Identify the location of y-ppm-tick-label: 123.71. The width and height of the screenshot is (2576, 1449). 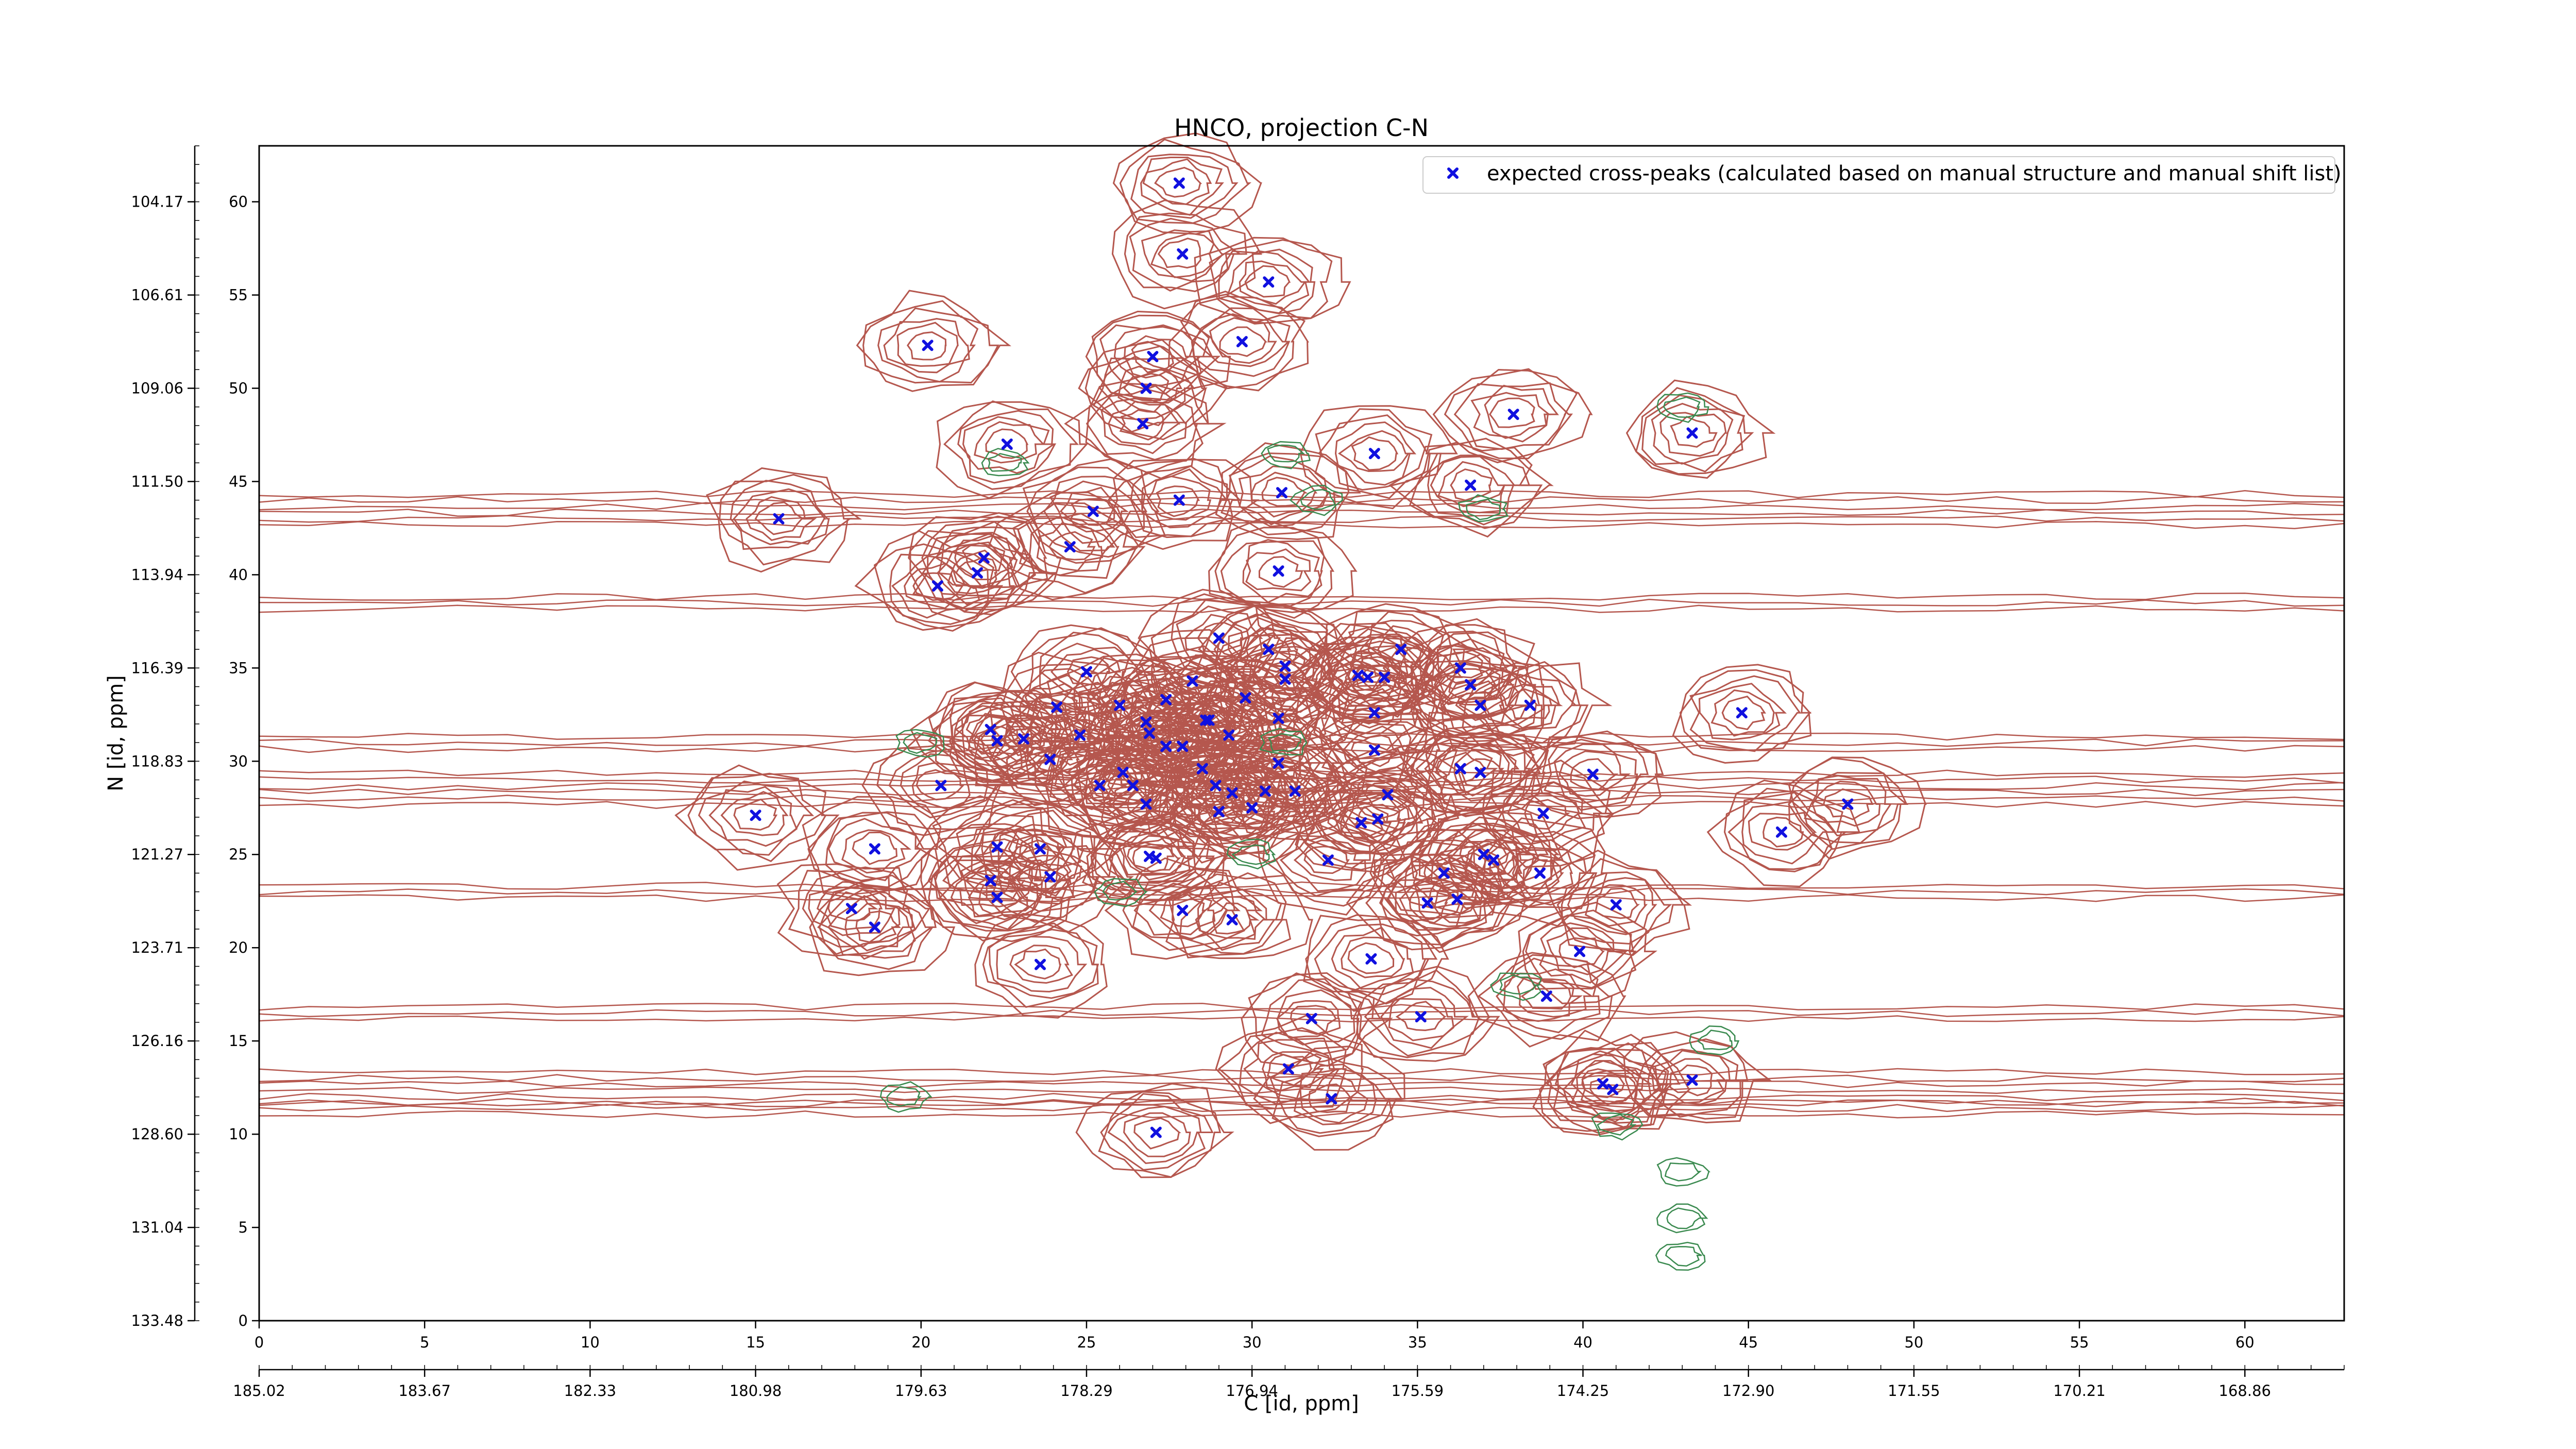
(157, 947).